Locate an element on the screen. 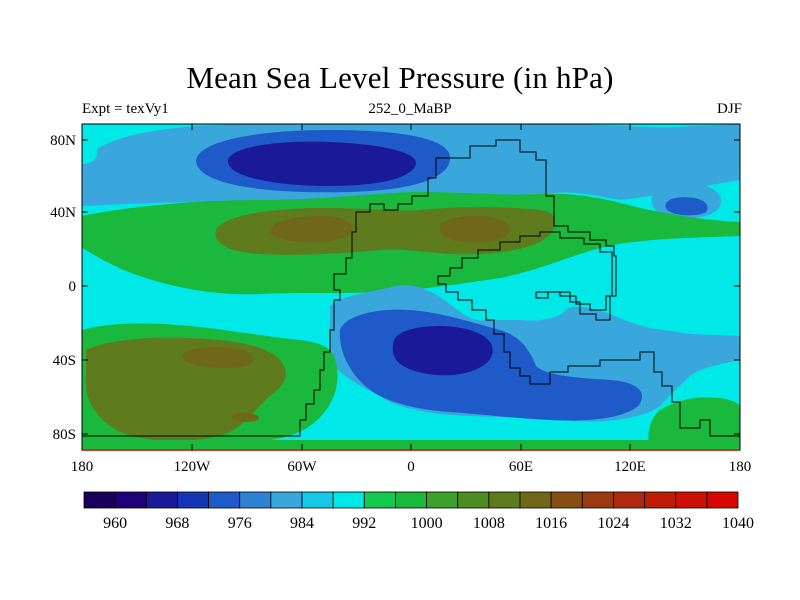 This screenshot has width=800, height=600. colorbar-label: 1000 is located at coordinates (427, 523).